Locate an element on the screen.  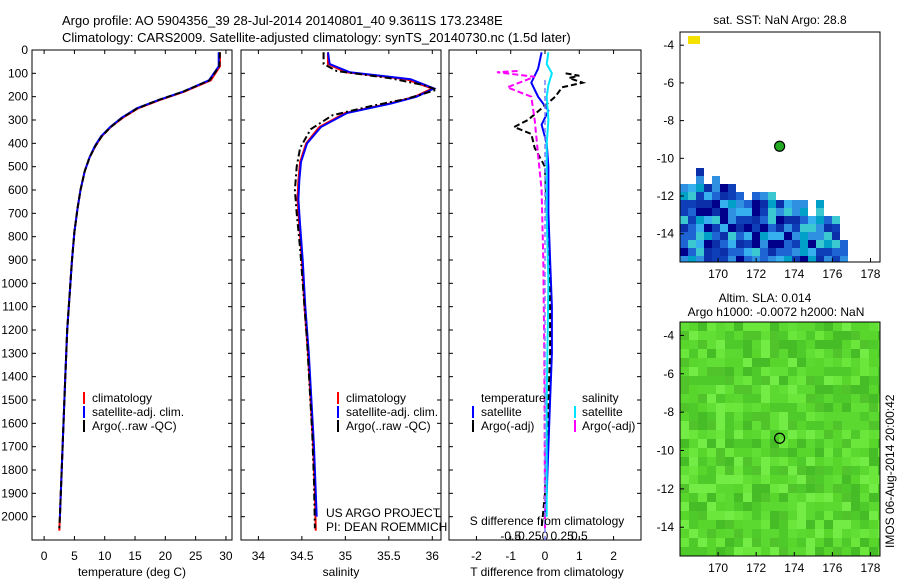
project-label: US ARGO PROJECT is located at coordinates (383, 513).